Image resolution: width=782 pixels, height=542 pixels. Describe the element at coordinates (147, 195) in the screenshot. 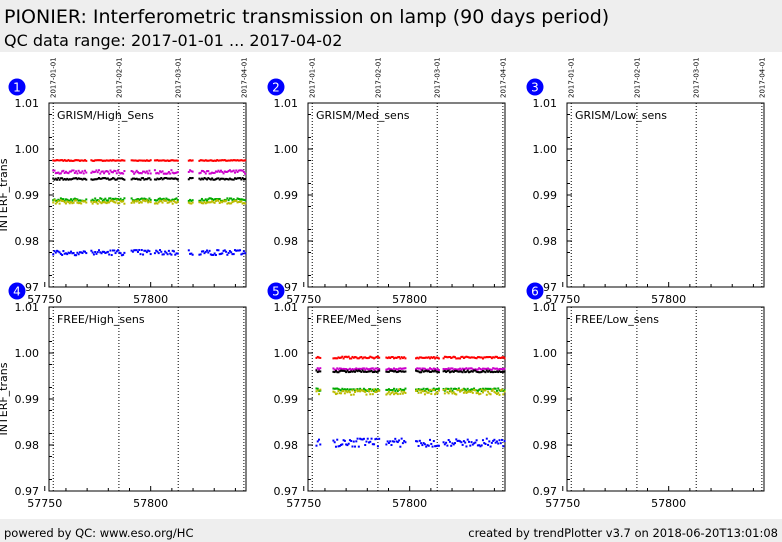

I see `plot-frame` at that location.